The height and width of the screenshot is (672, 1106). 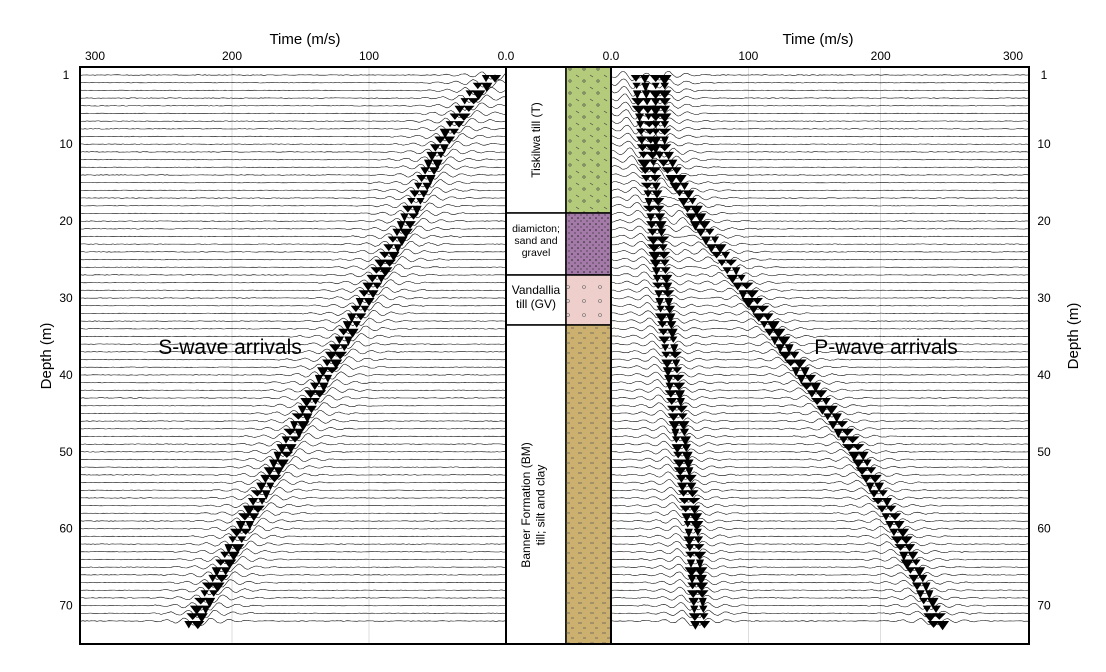 What do you see at coordinates (232, 56) in the screenshot?
I see `s-wave-x-tick-label: 200` at bounding box center [232, 56].